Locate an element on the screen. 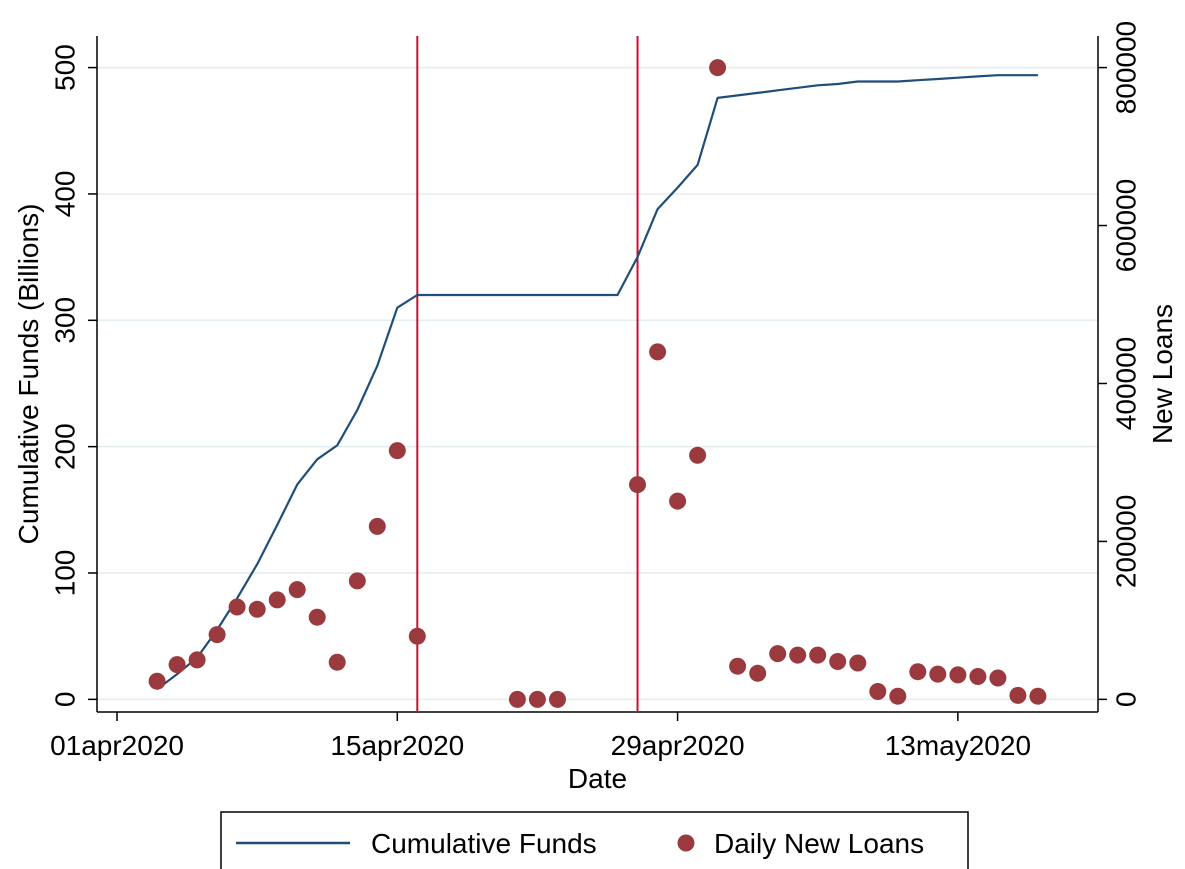  legend-label-daily-new-loans: Daily New Loans is located at coordinates (819, 843).